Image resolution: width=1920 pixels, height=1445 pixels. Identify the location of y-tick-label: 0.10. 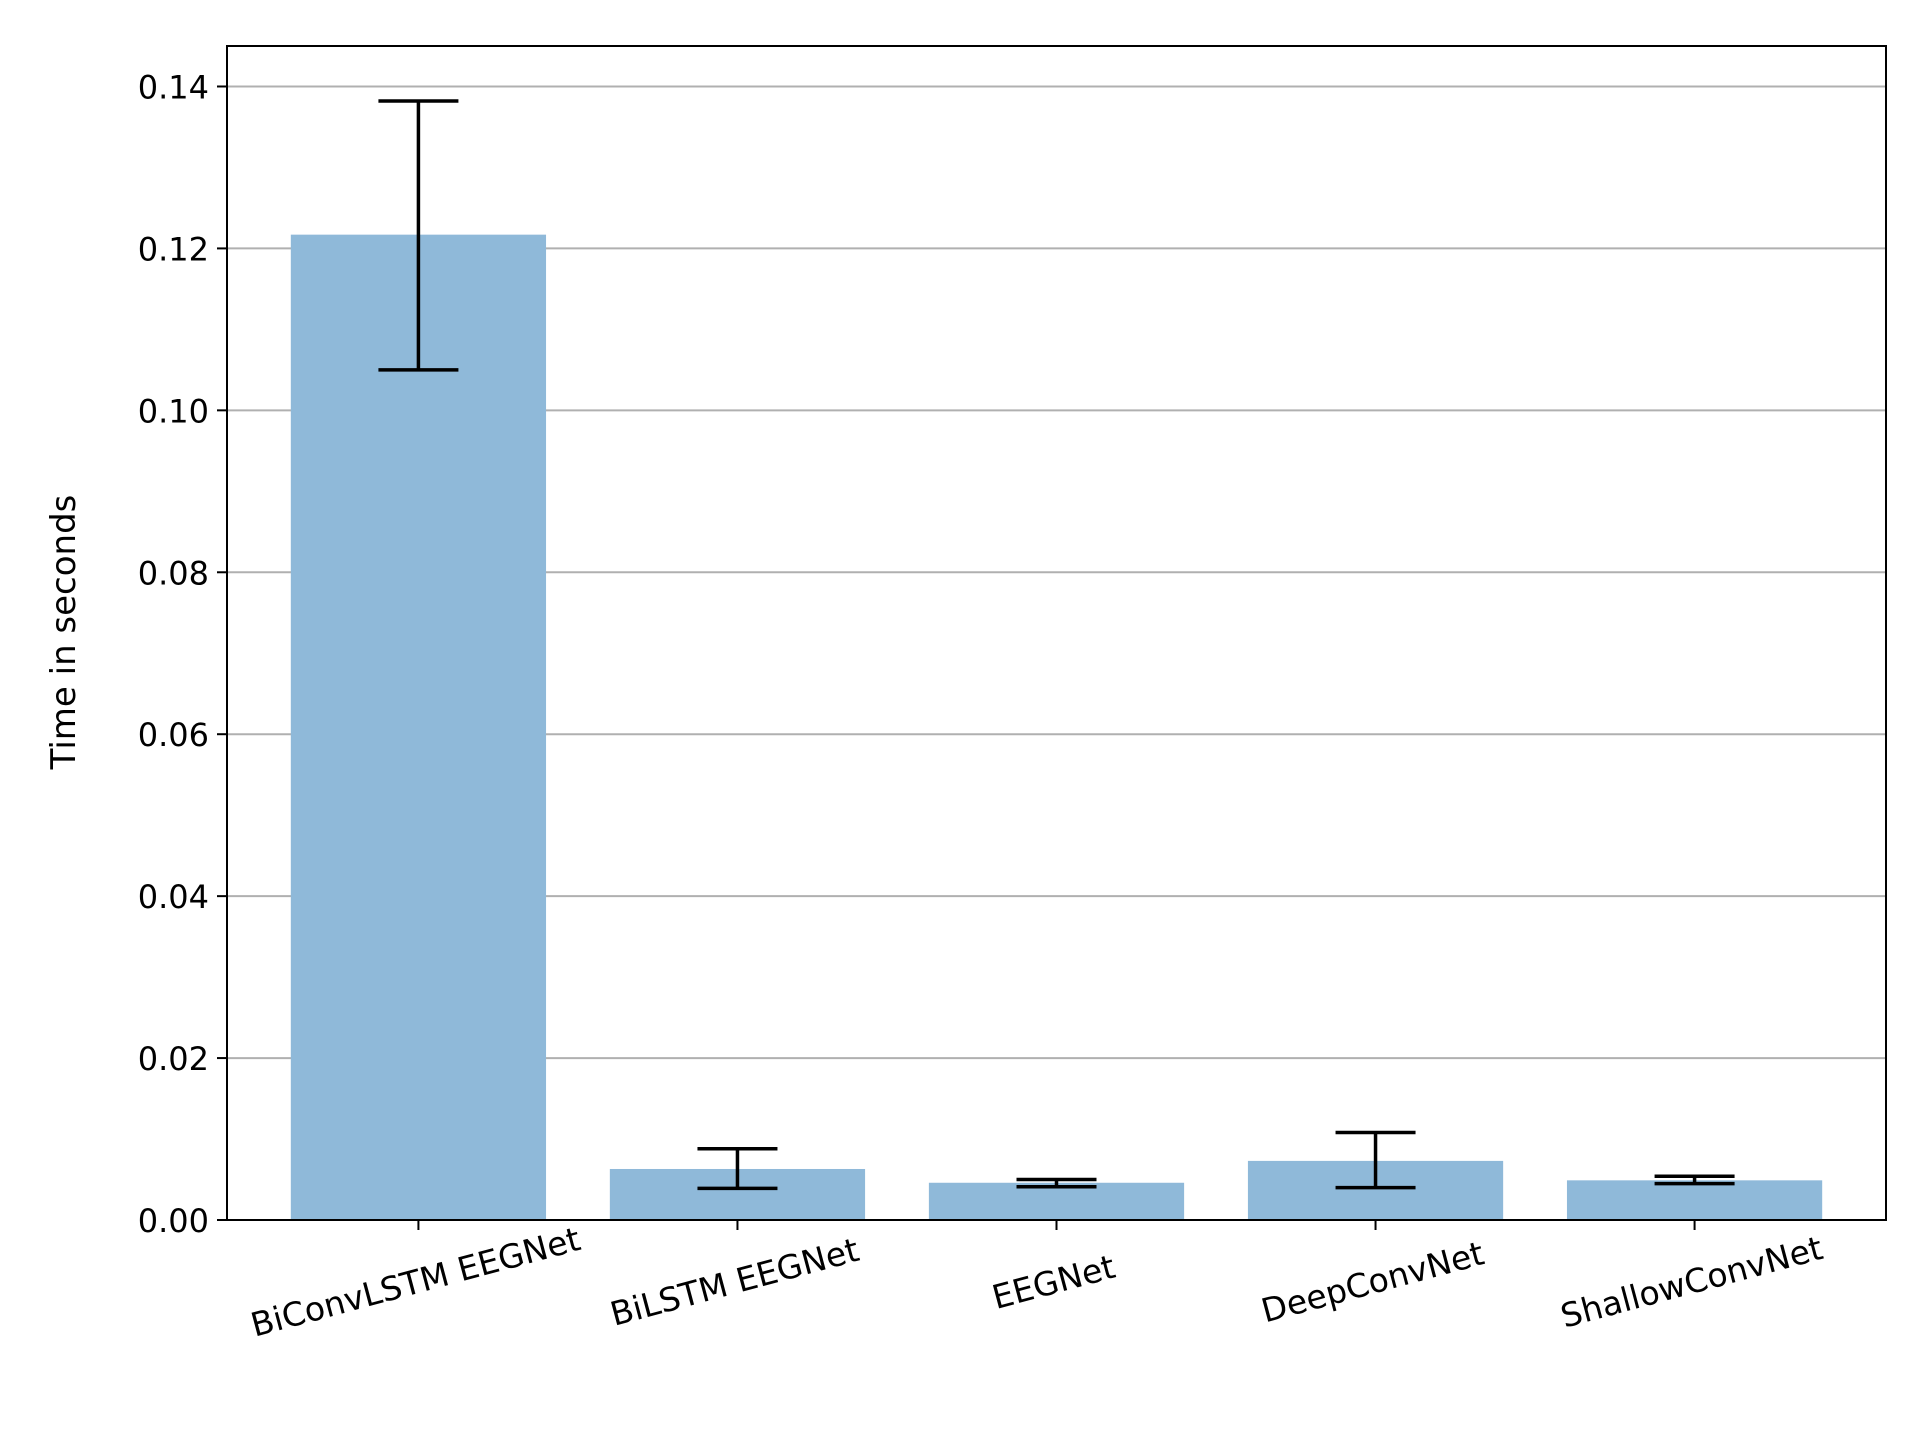
(173, 411).